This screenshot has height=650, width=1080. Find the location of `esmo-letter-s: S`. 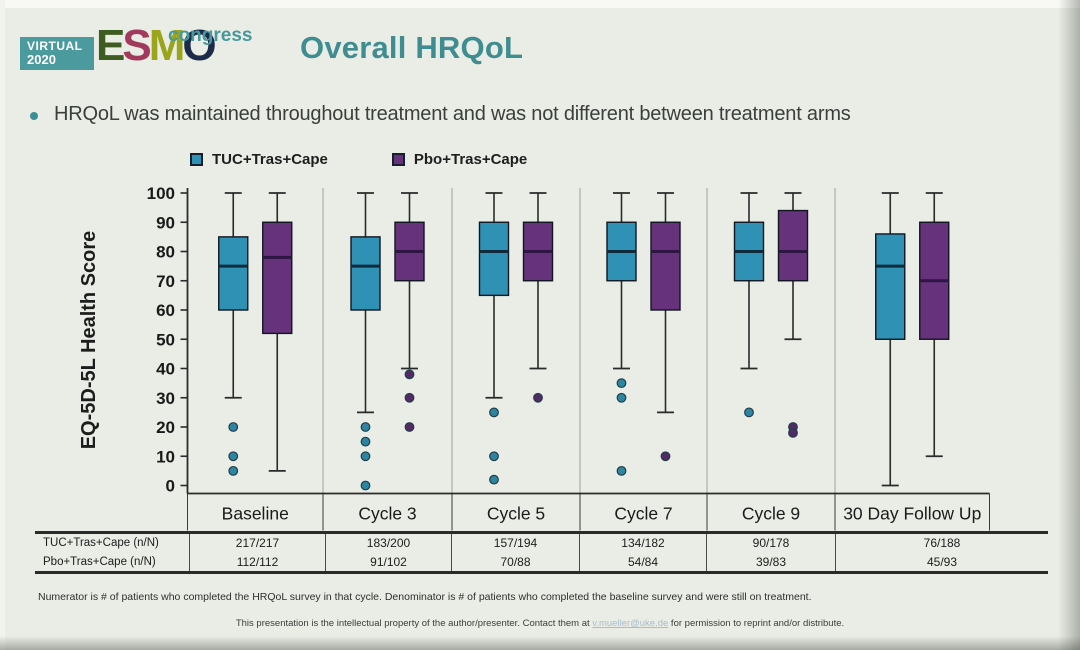

esmo-letter-s: S is located at coordinates (136, 45).